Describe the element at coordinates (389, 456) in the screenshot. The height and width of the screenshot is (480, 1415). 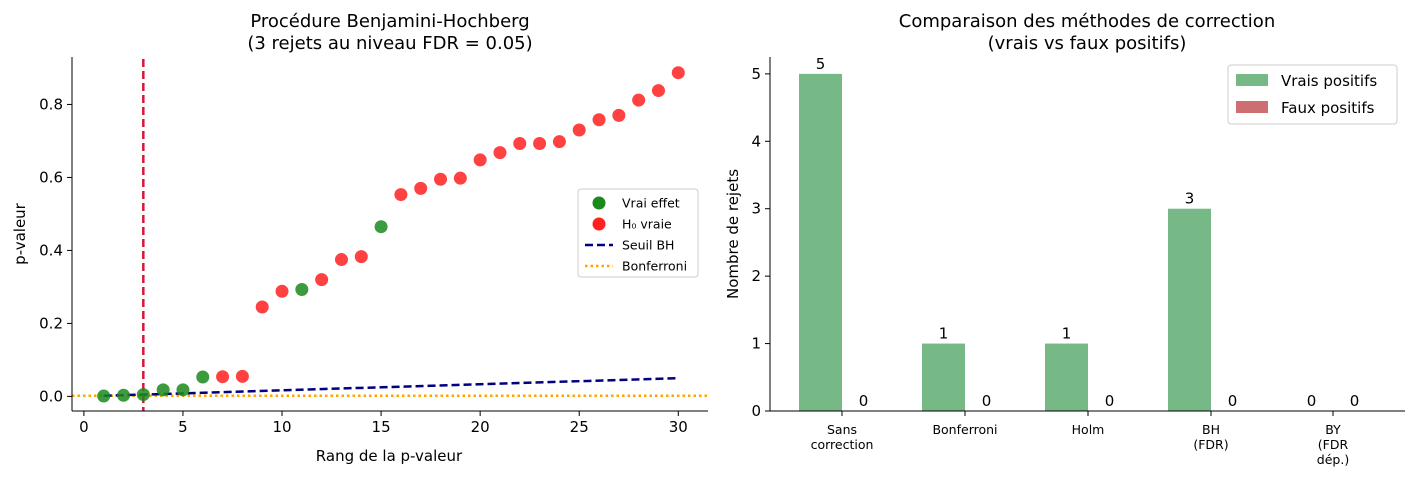
I see `chart1-x-axis-label: Rang de la p-valeur` at that location.